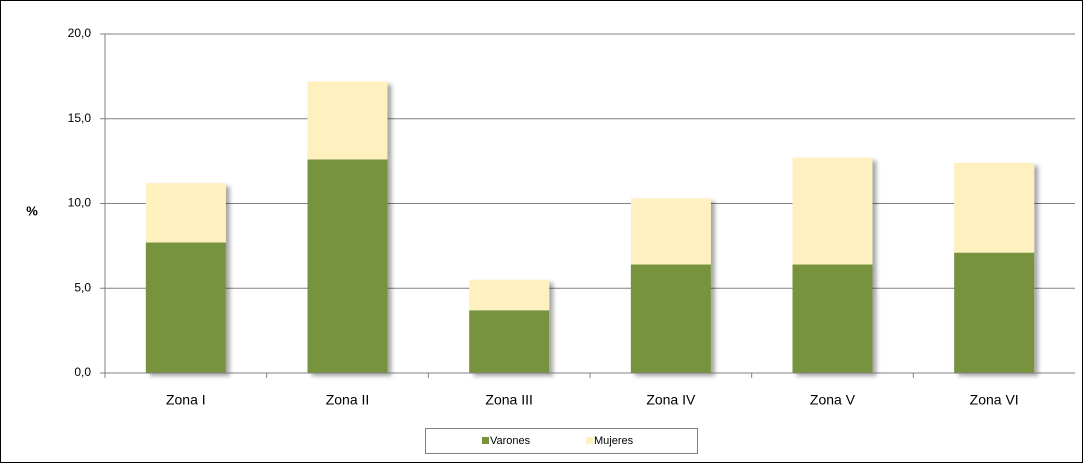 The height and width of the screenshot is (463, 1083). Describe the element at coordinates (80, 33) in the screenshot. I see `y-tick-label: 20,0` at that location.